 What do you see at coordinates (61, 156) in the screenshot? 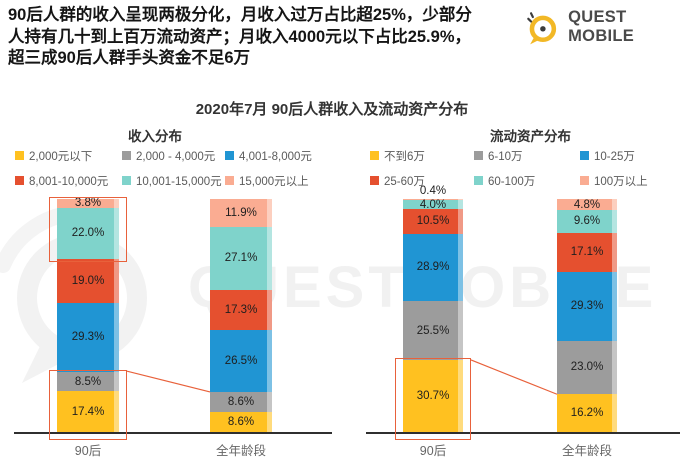
I see `legend-label: 2,000元以下` at bounding box center [61, 156].